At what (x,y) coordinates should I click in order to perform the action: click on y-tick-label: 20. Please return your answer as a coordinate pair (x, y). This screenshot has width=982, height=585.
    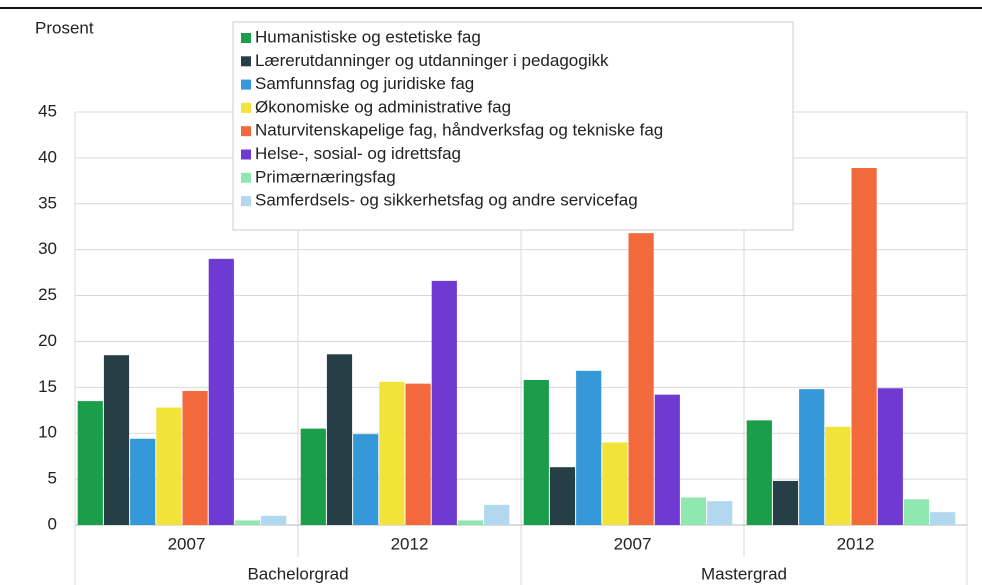
    Looking at the image, I should click on (47, 340).